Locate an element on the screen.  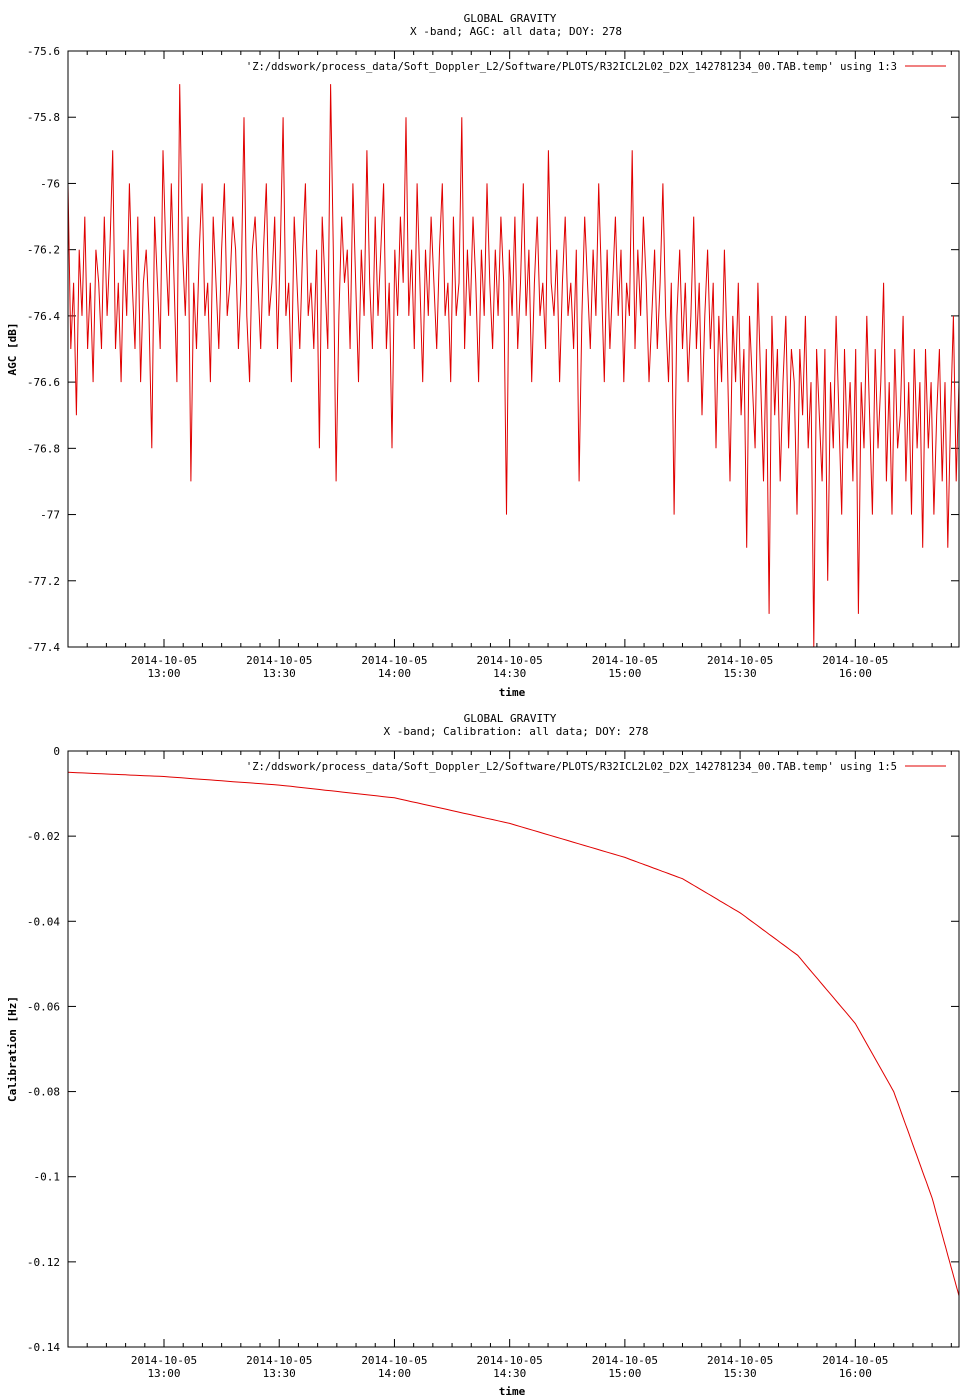
agc-ytick-label: -75.6 is located at coordinates (43, 51).